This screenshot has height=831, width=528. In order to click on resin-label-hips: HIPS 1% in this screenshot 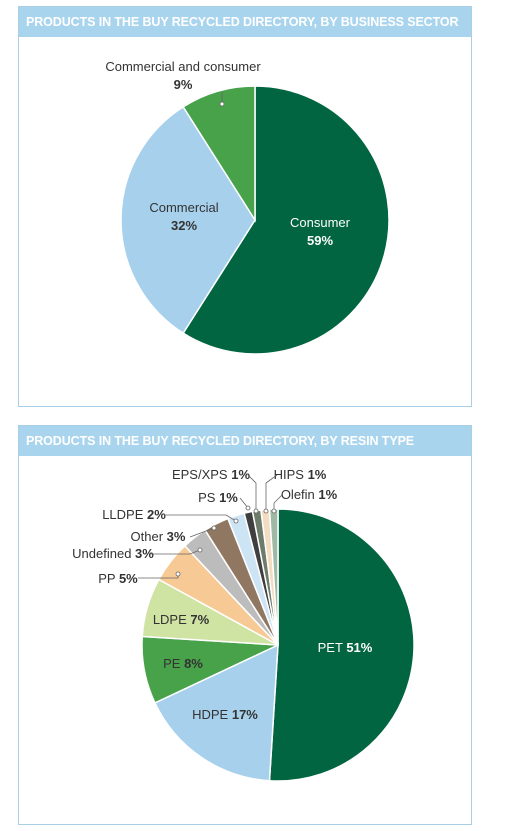, I will do `click(300, 474)`.